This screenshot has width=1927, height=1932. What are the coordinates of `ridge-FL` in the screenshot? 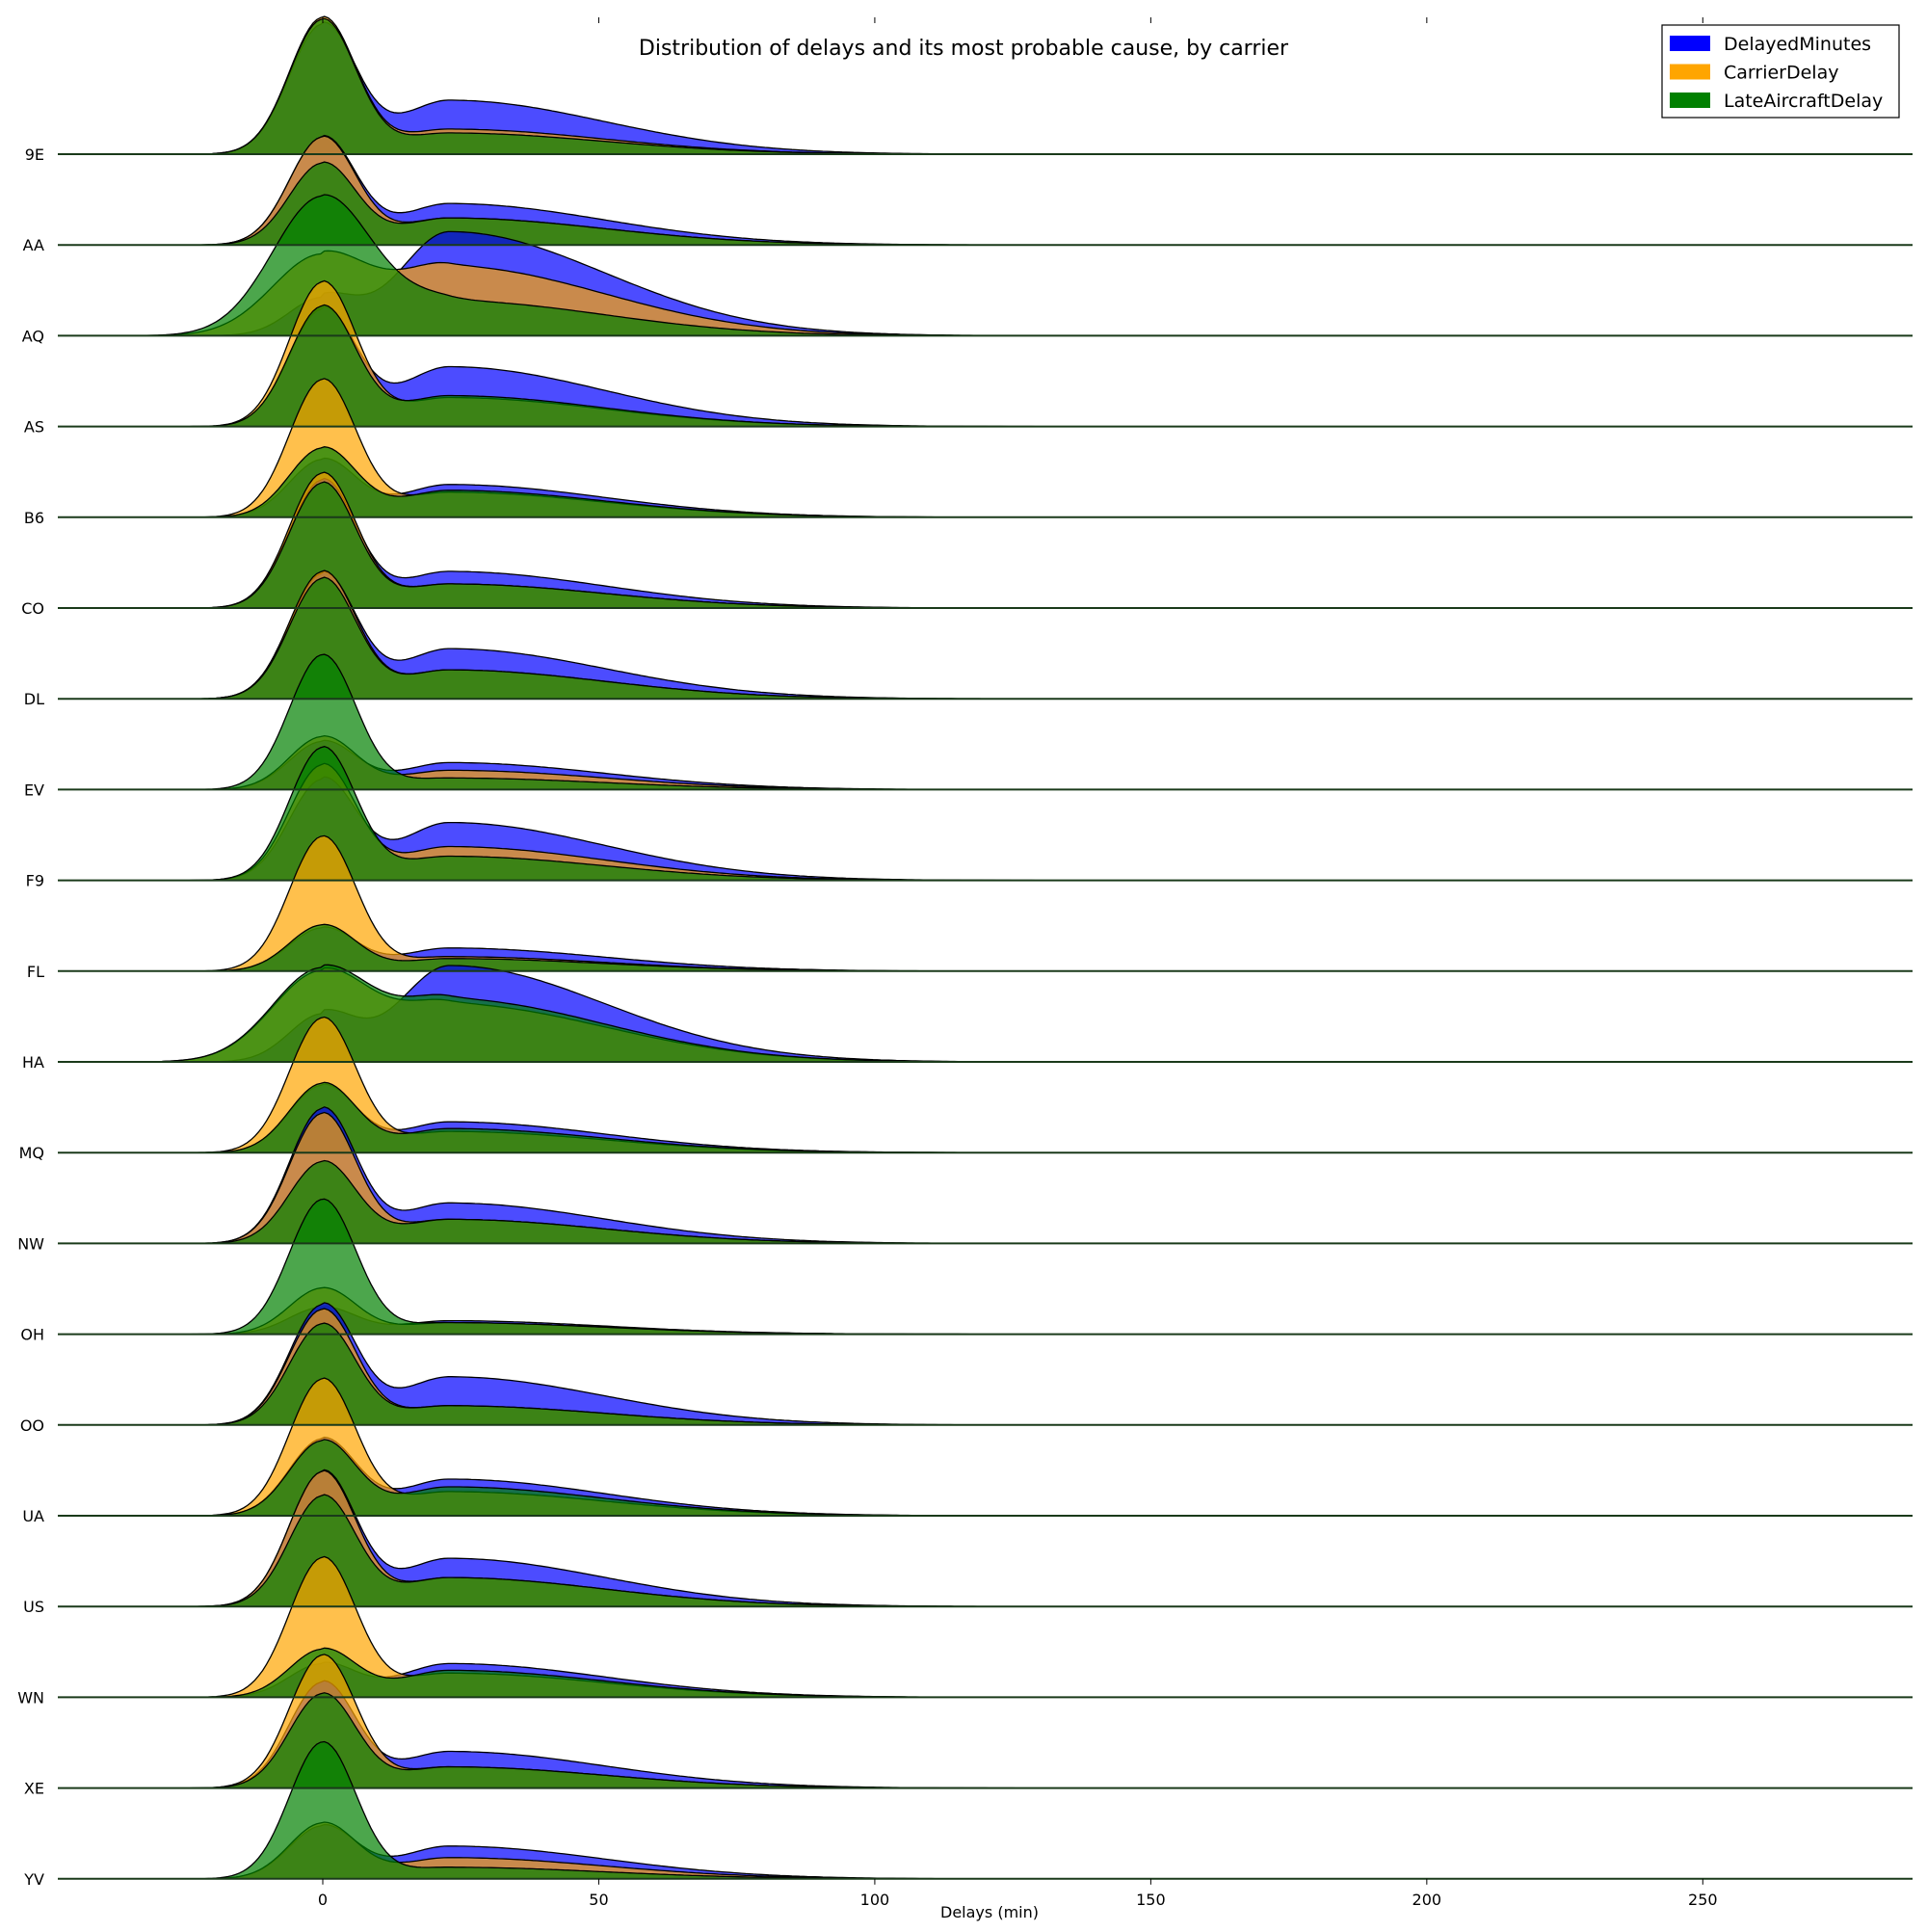 It's located at (986, 903).